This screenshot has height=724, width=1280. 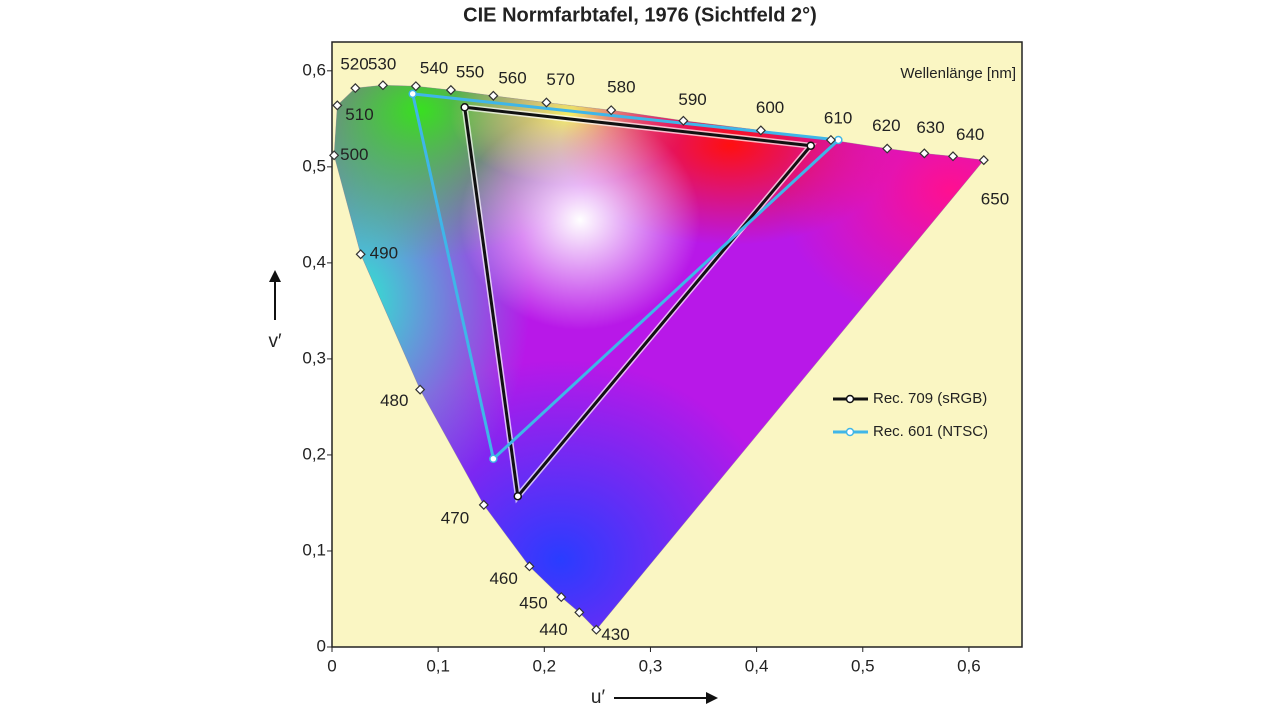 I want to click on x-arrowhead, so click(x=712, y=698).